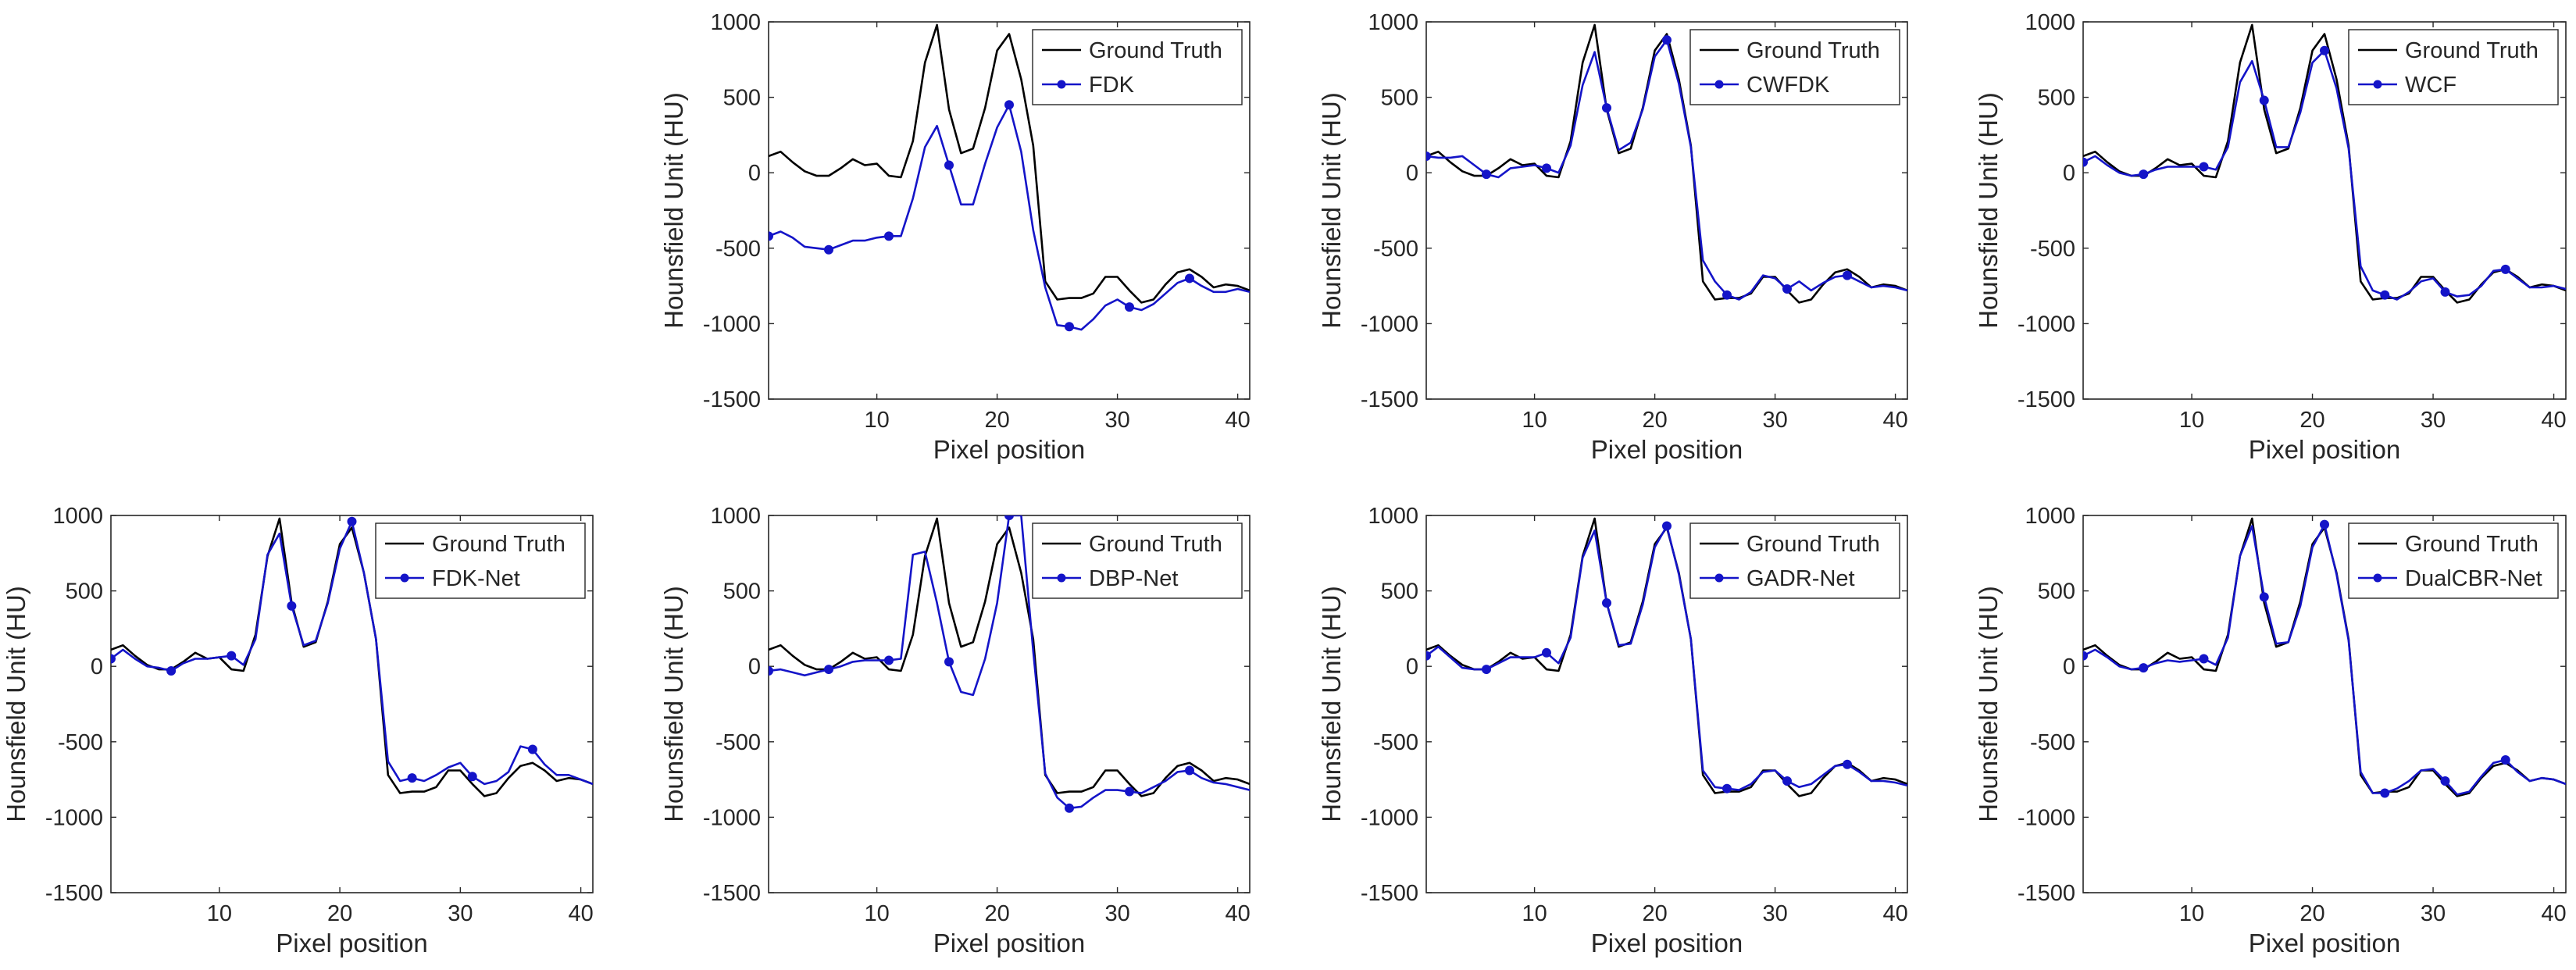  Describe the element at coordinates (1133, 578) in the screenshot. I see `legend-label: DBP-Net` at that location.